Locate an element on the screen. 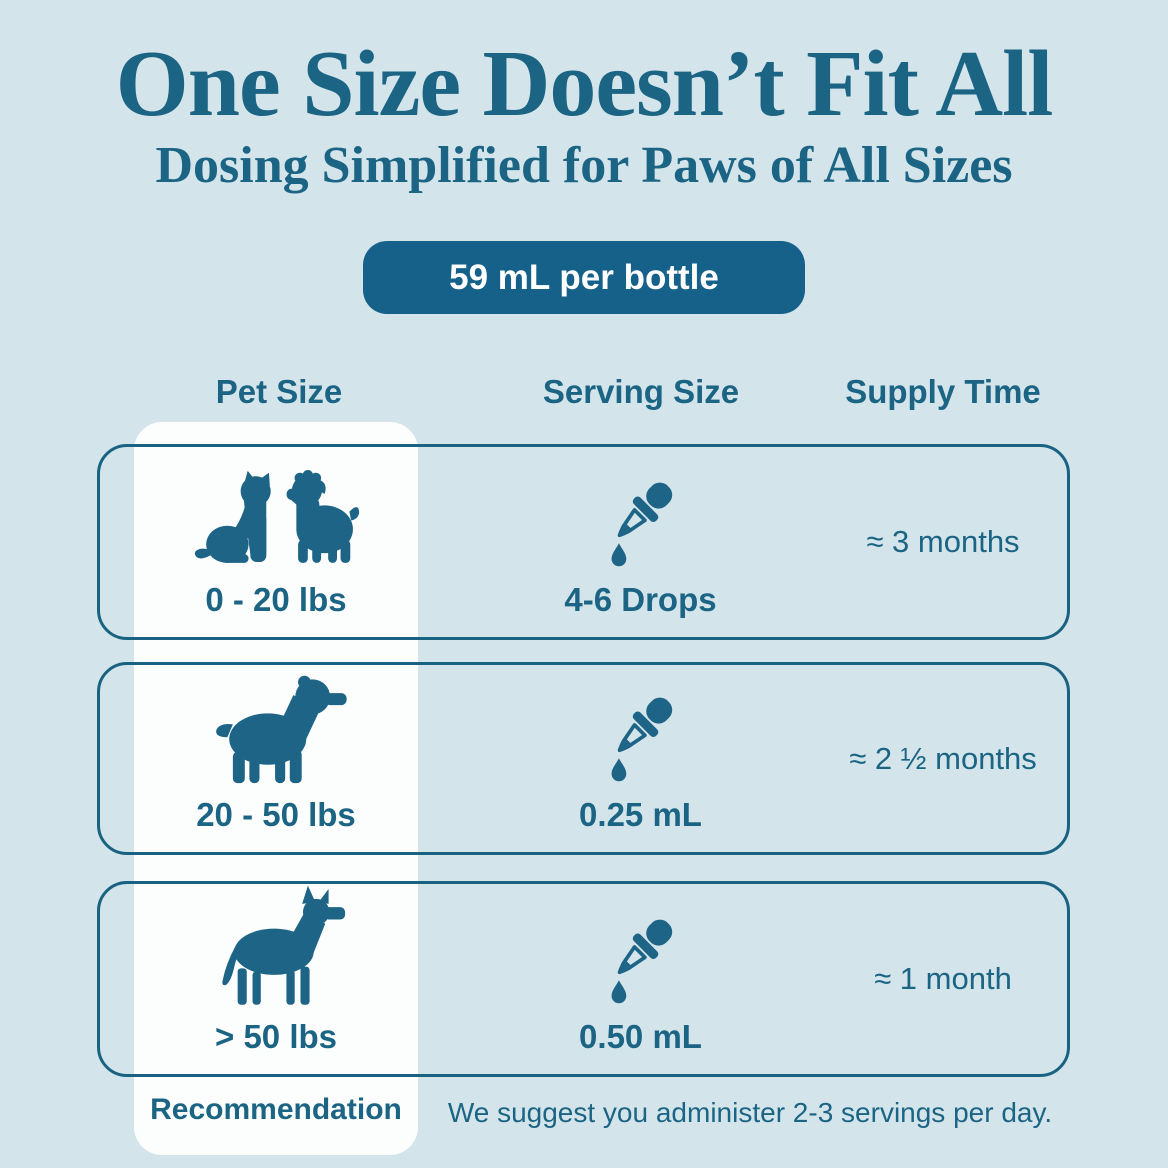  pet-size-label: > 50 lbs is located at coordinates (276, 1036).